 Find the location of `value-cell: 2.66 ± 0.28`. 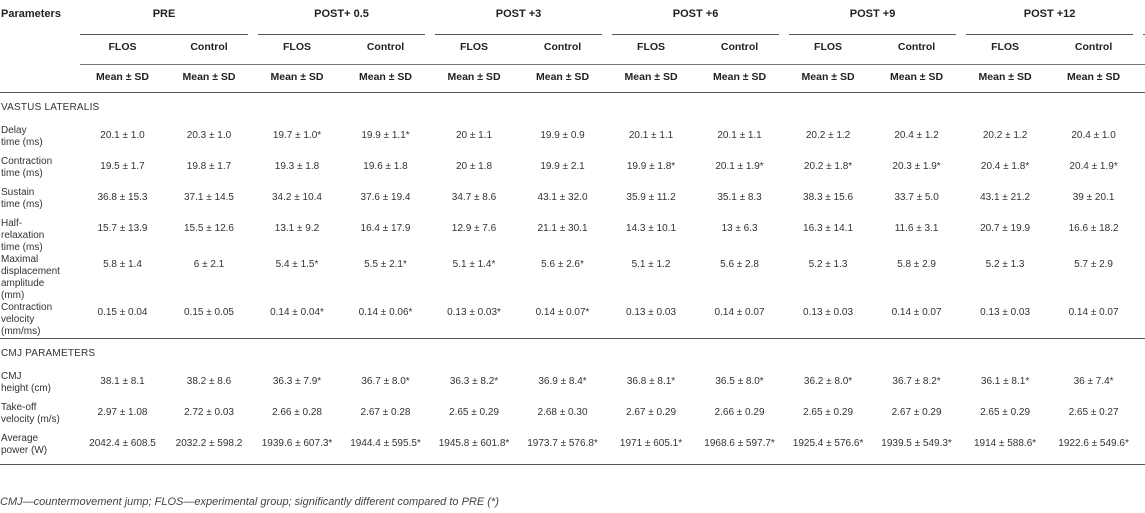

value-cell: 2.66 ± 0.28 is located at coordinates (297, 412).